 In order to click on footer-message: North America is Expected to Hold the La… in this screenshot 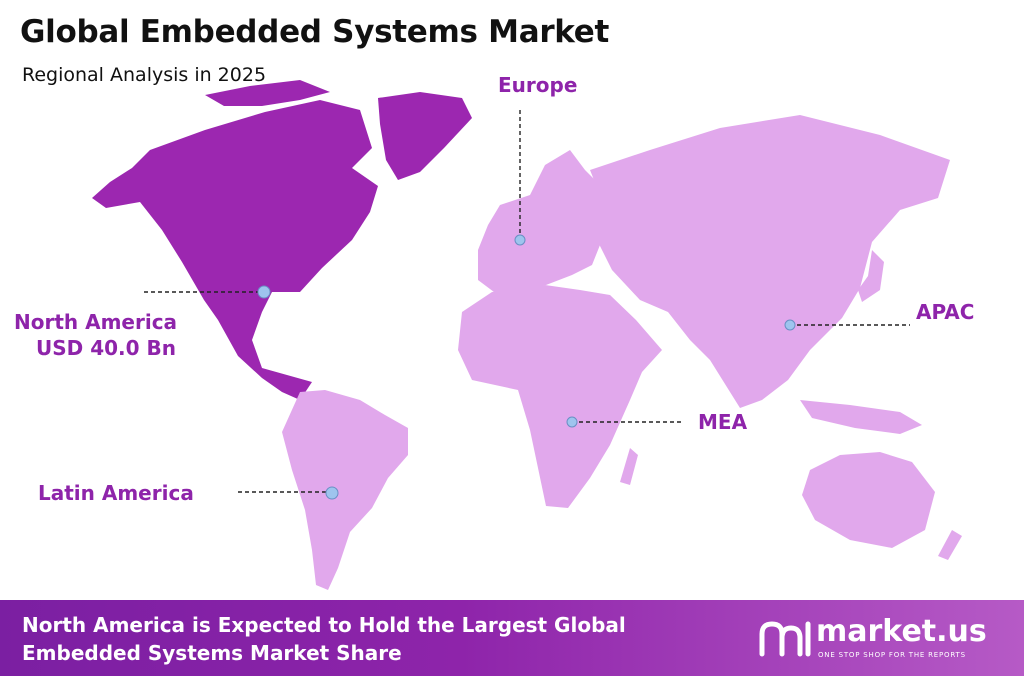, I will do `click(324, 639)`.